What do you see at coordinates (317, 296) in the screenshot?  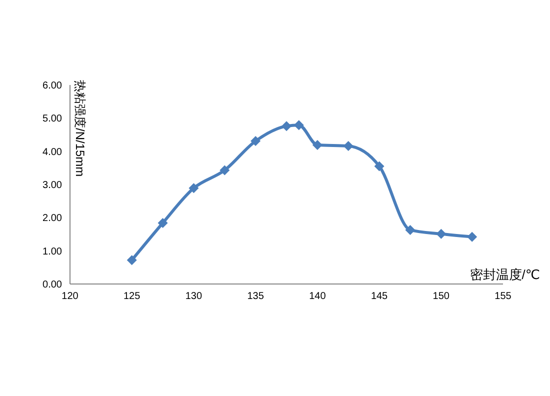 I see `x-tick-label: 140` at bounding box center [317, 296].